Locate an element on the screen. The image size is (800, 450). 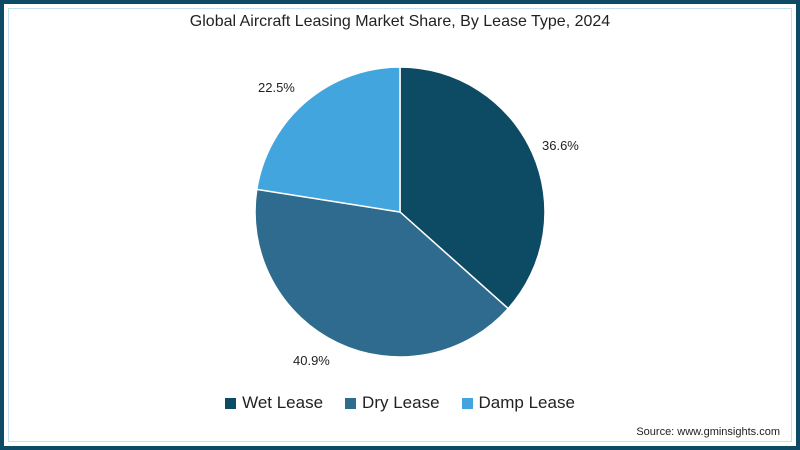
source-note: Source: www.gminsights.com is located at coordinates (708, 432).